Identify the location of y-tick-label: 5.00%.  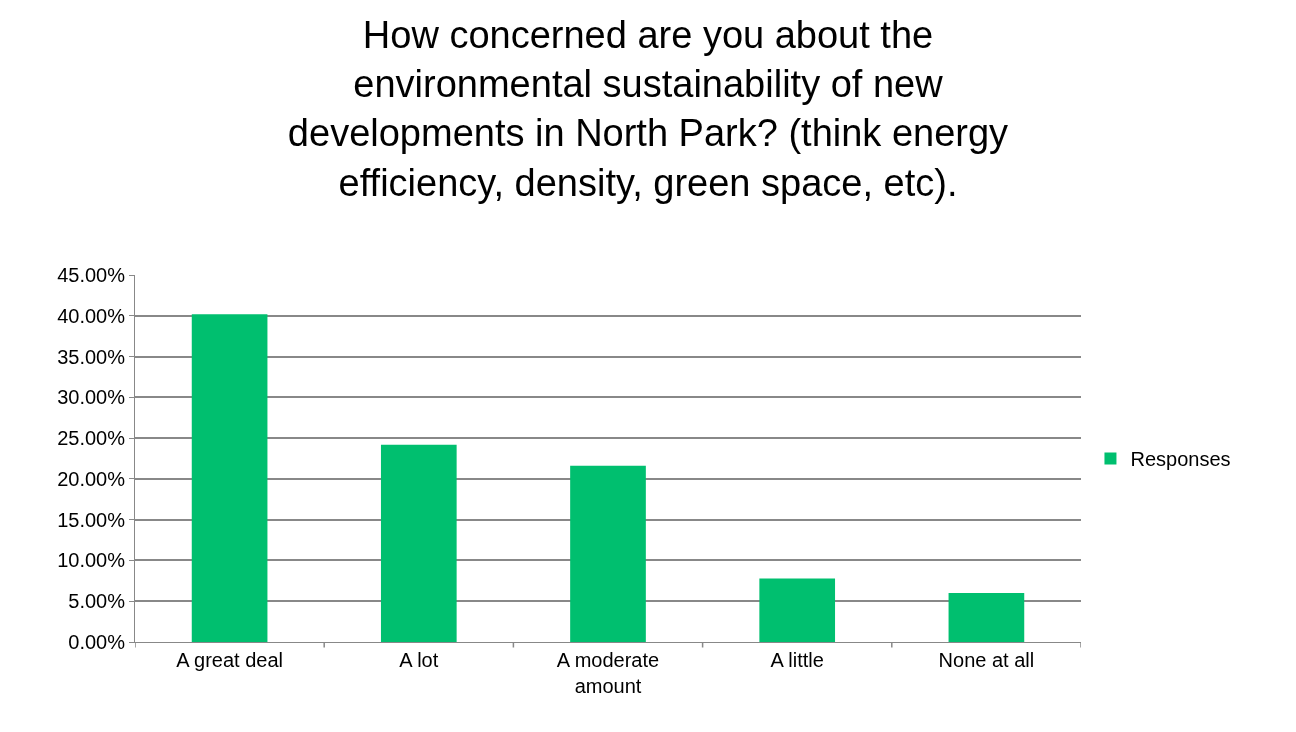
(97, 601).